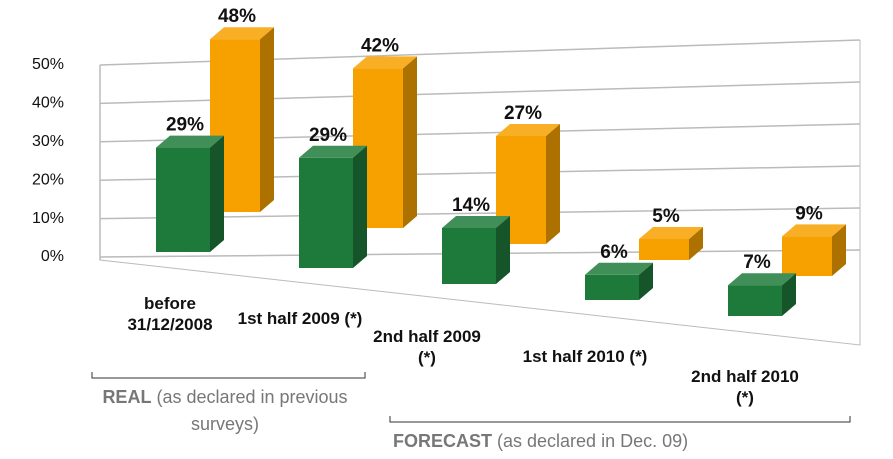  What do you see at coordinates (614, 252) in the screenshot?
I see `data-label: 6%` at bounding box center [614, 252].